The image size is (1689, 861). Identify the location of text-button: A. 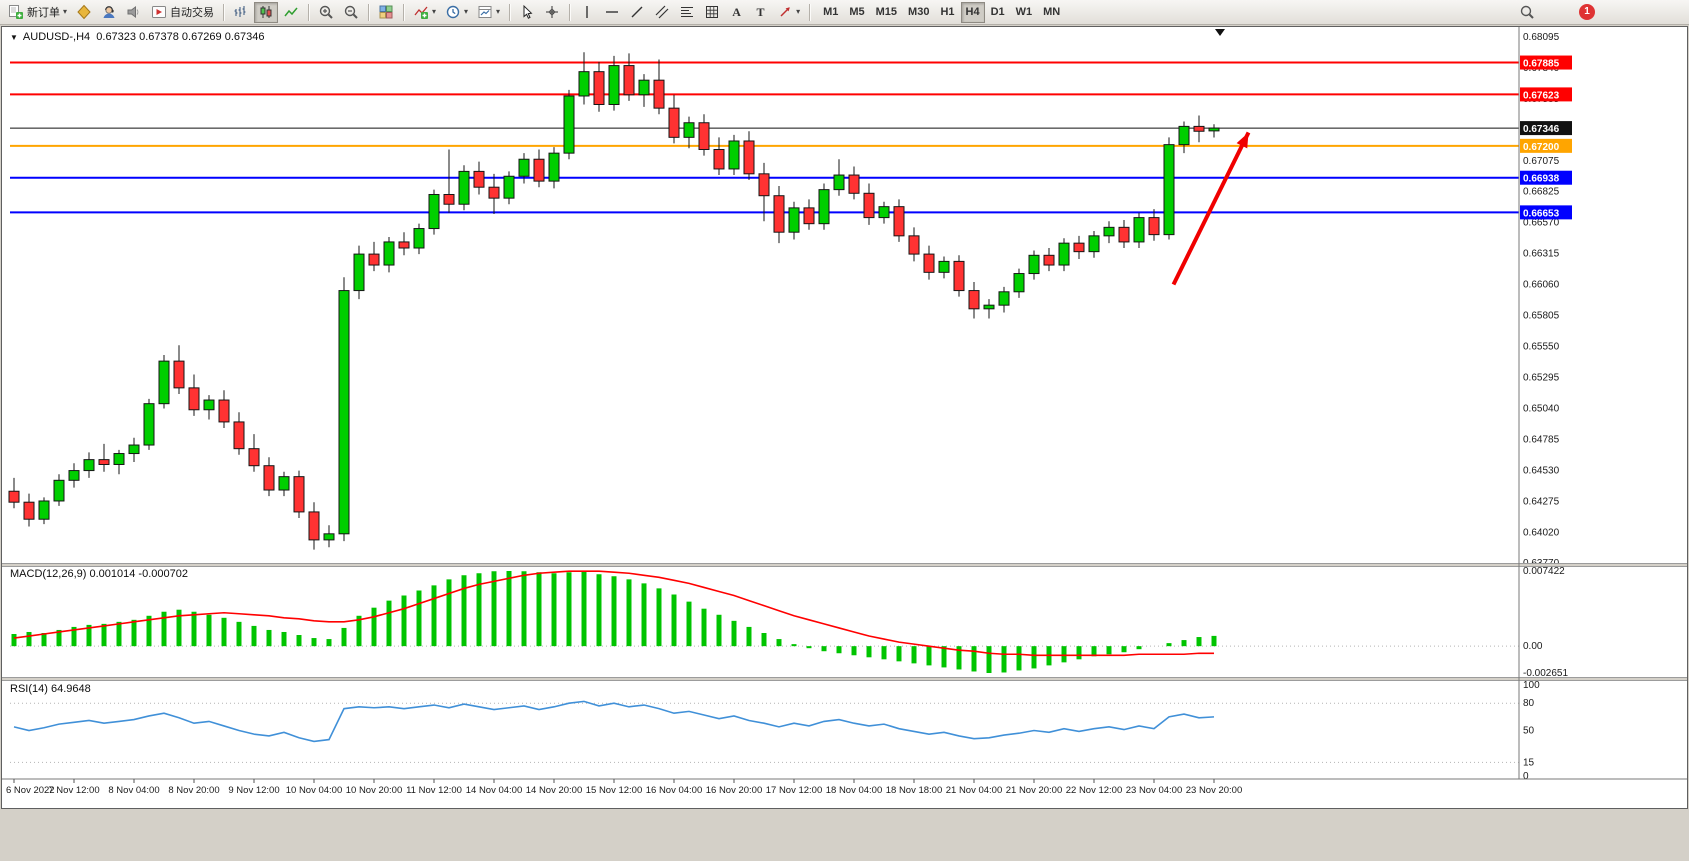
(736, 12).